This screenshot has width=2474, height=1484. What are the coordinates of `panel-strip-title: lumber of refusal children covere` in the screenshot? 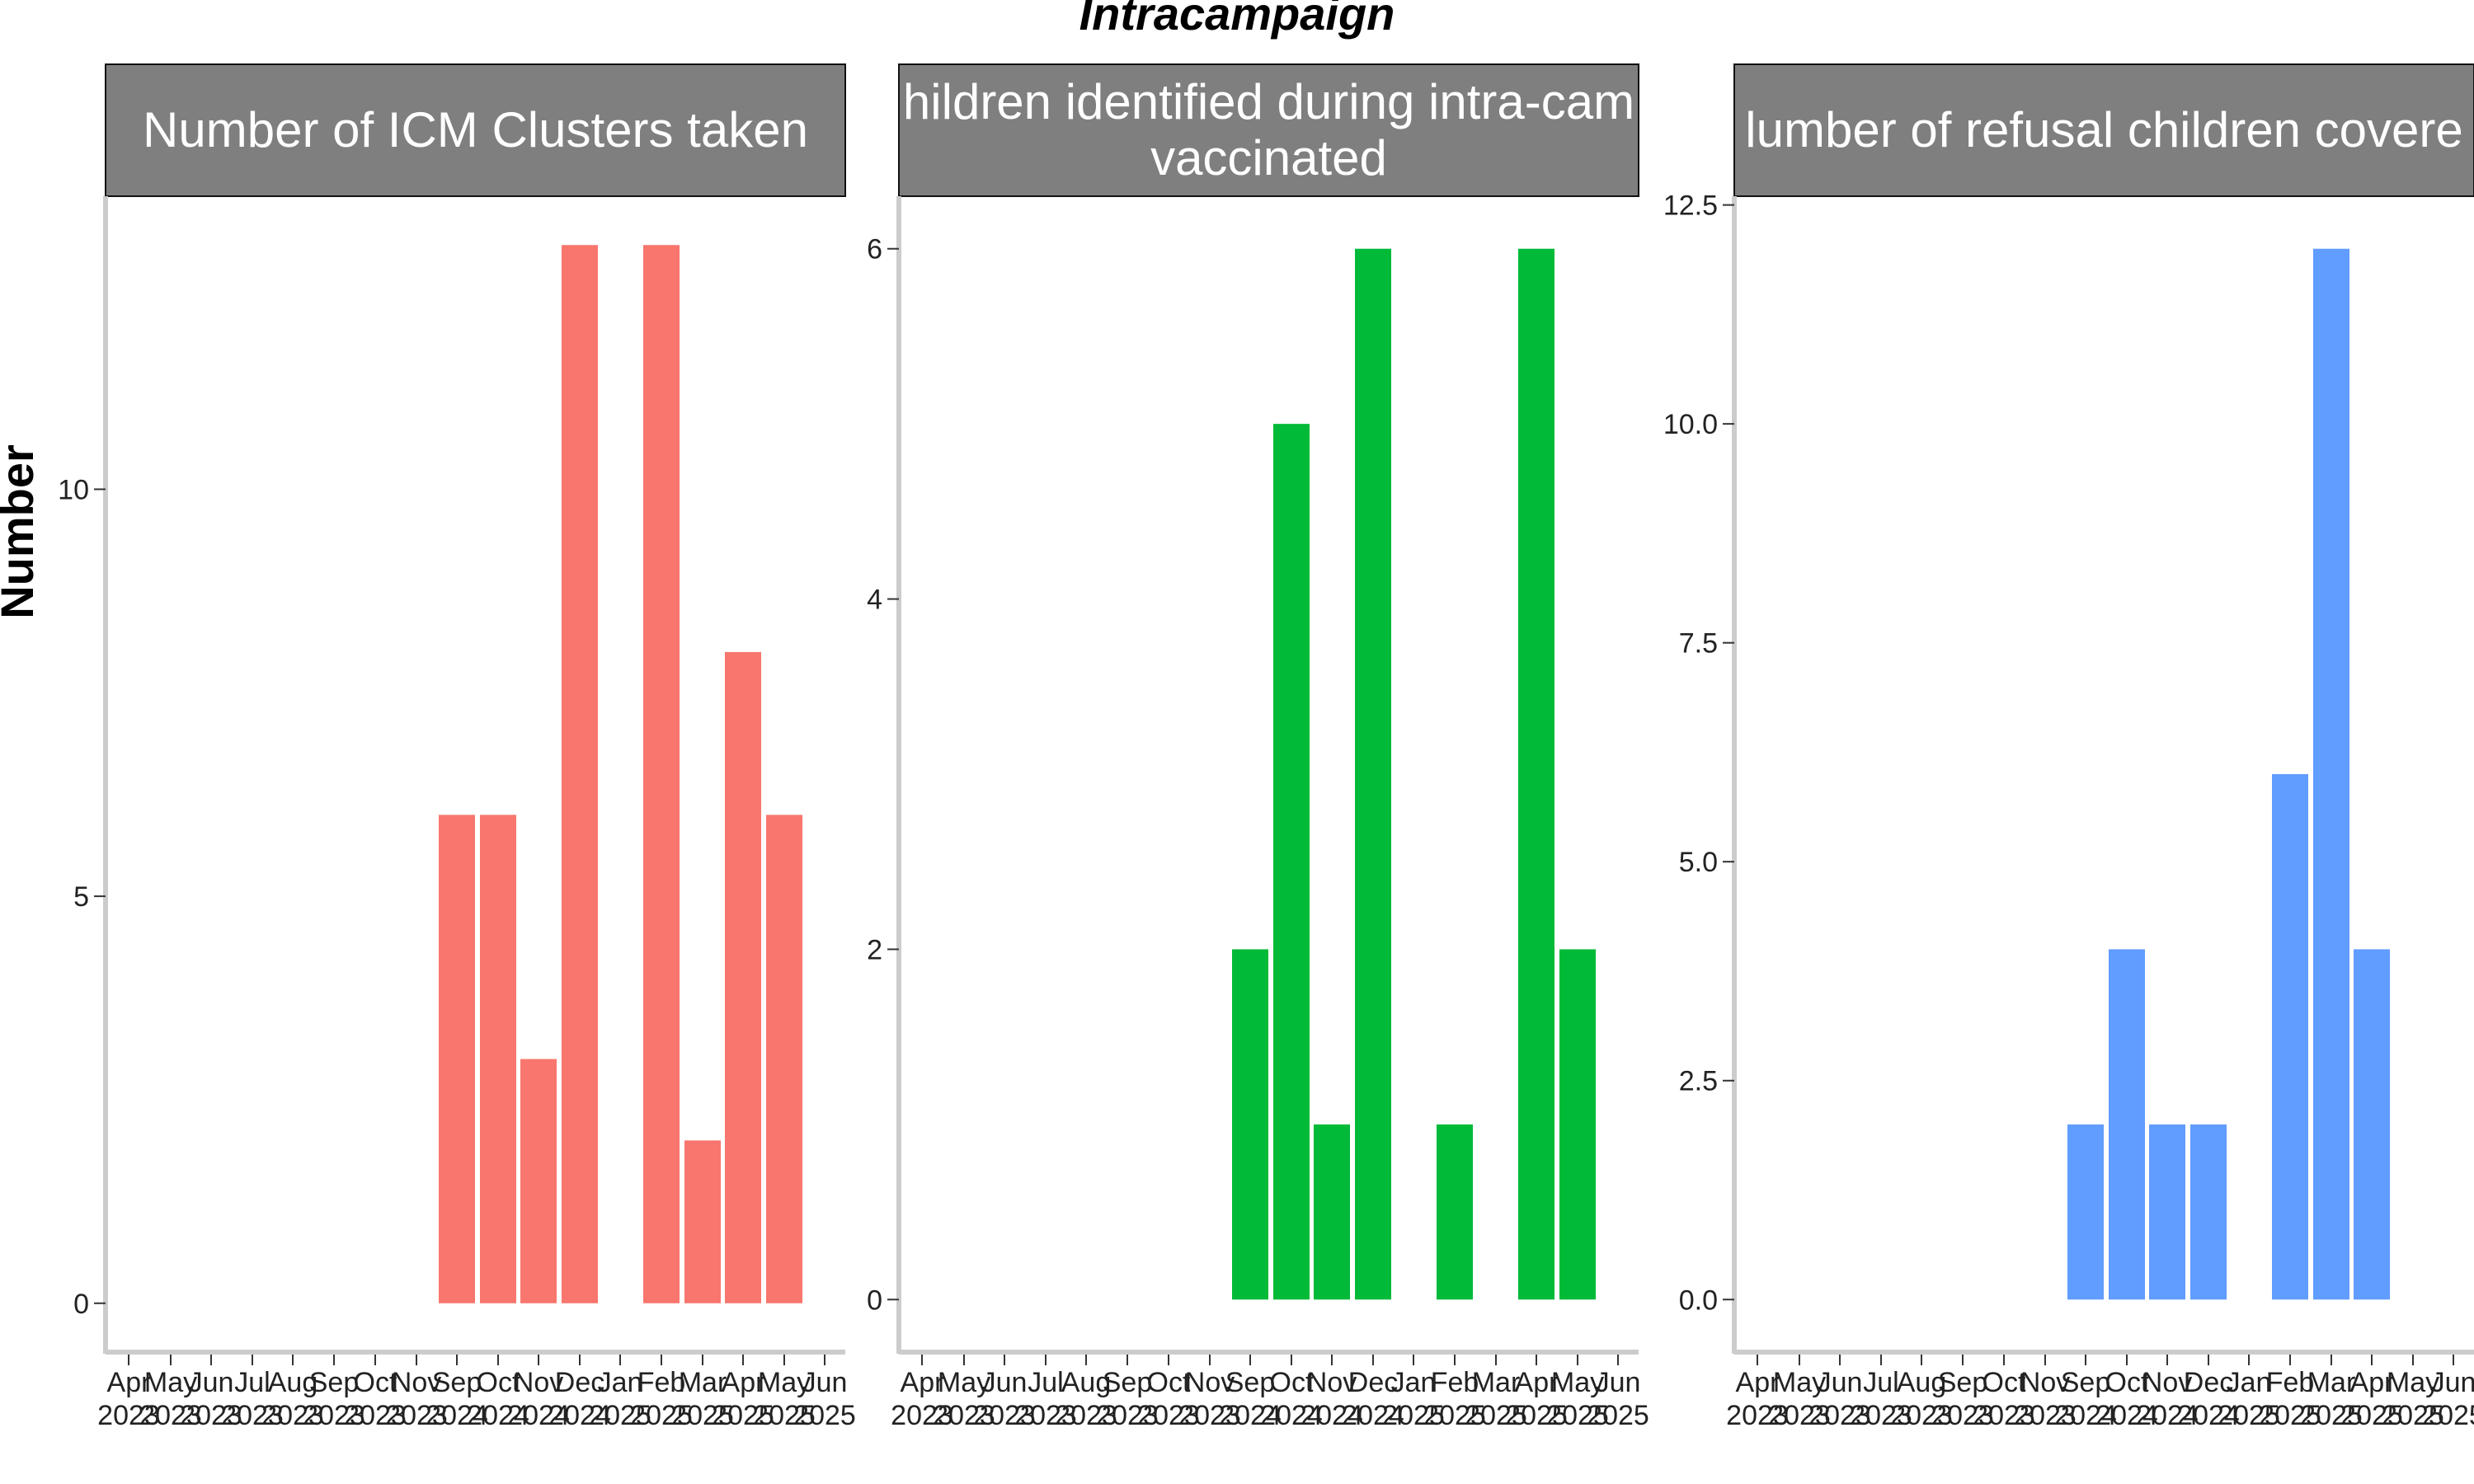 It's located at (2103, 129).